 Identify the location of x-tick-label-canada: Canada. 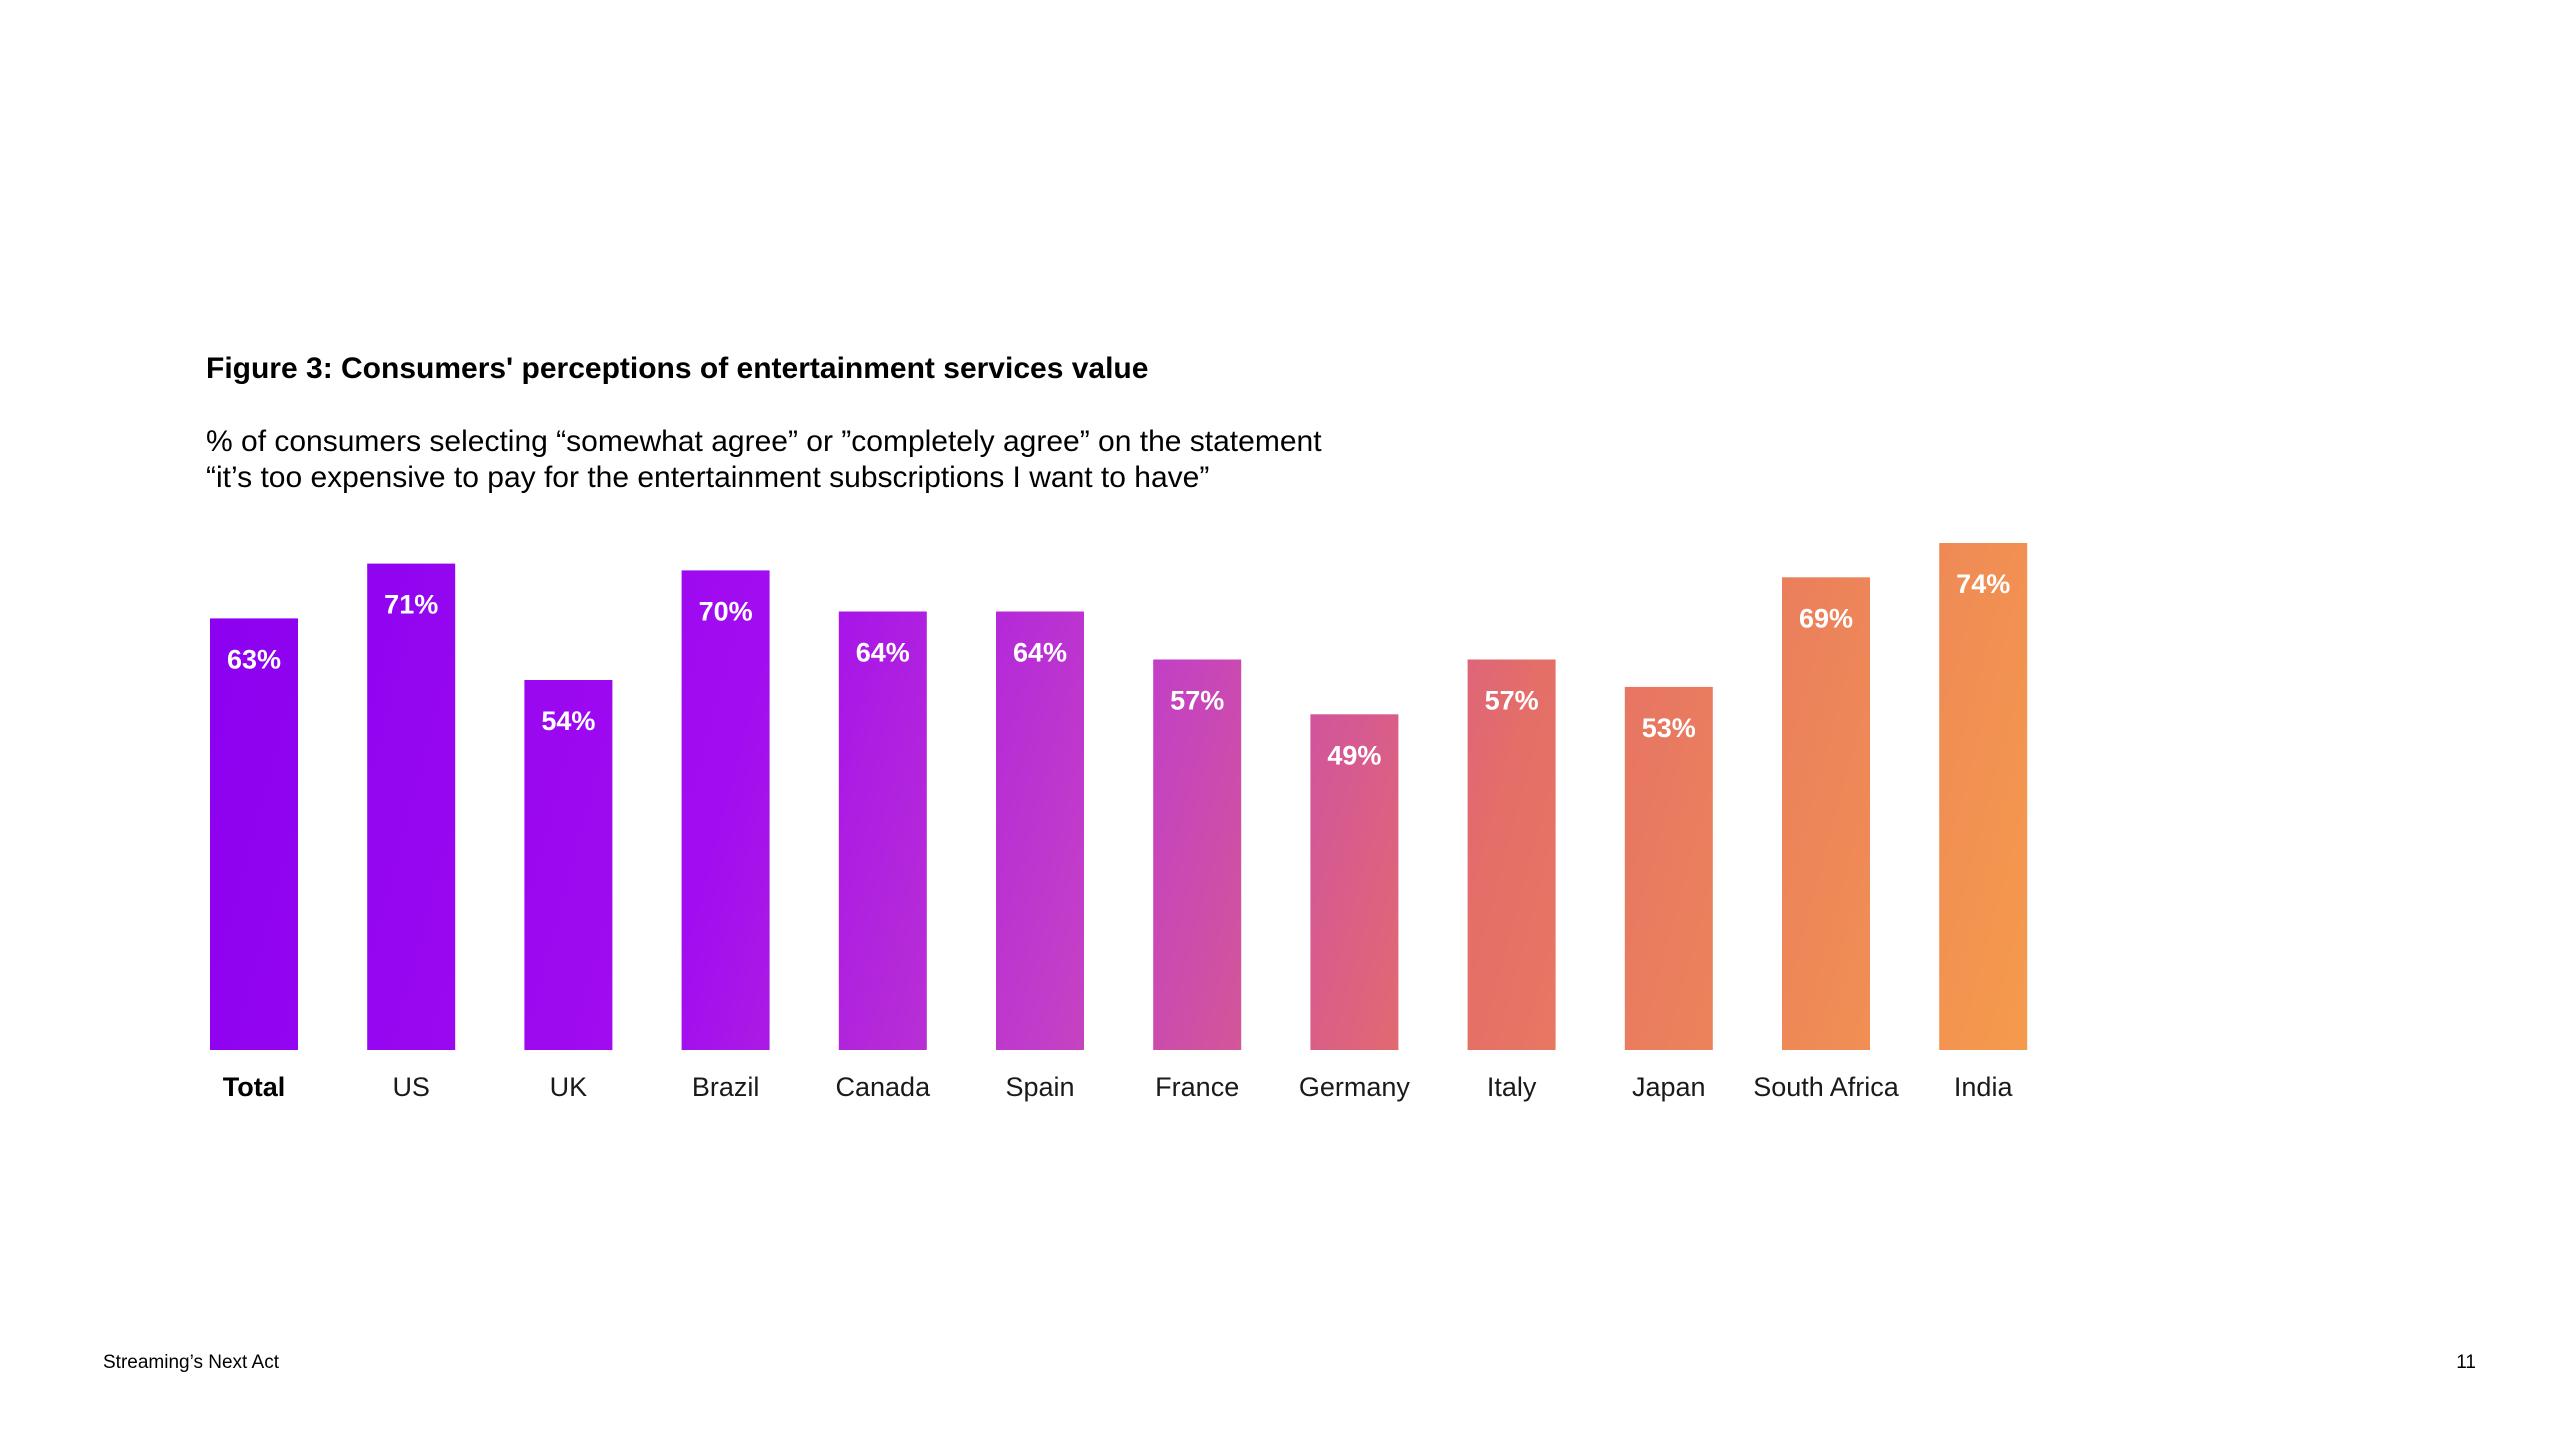
(884, 1087).